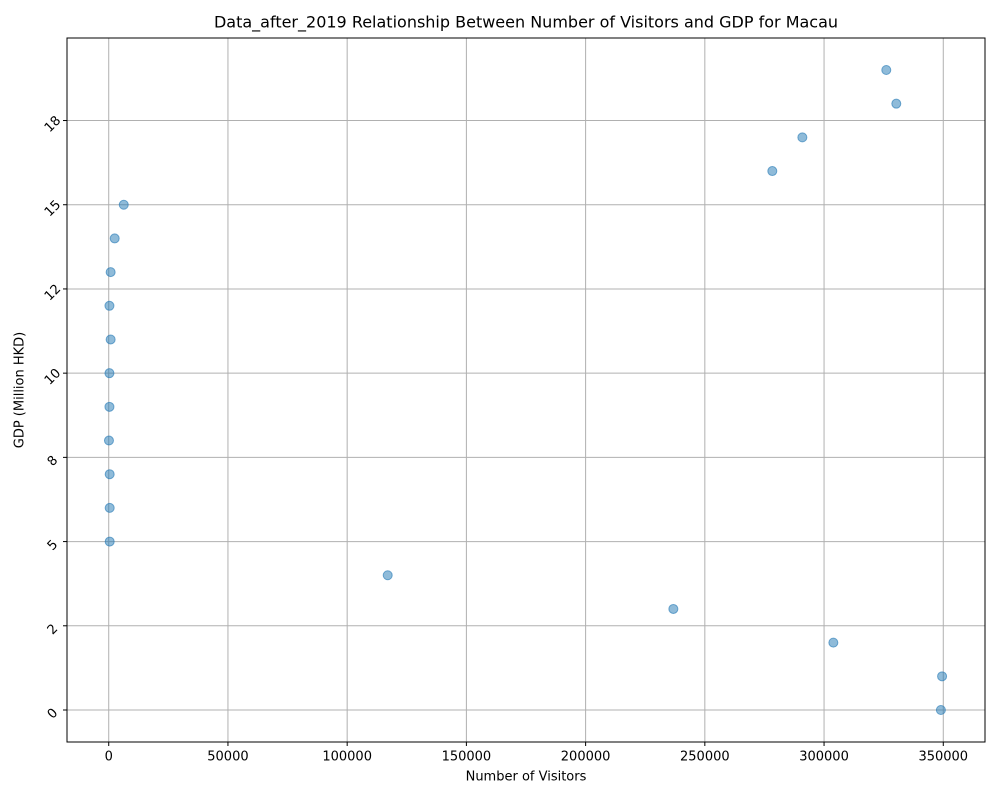  I want to click on x-axis-label: Number of Visitors, so click(526, 777).